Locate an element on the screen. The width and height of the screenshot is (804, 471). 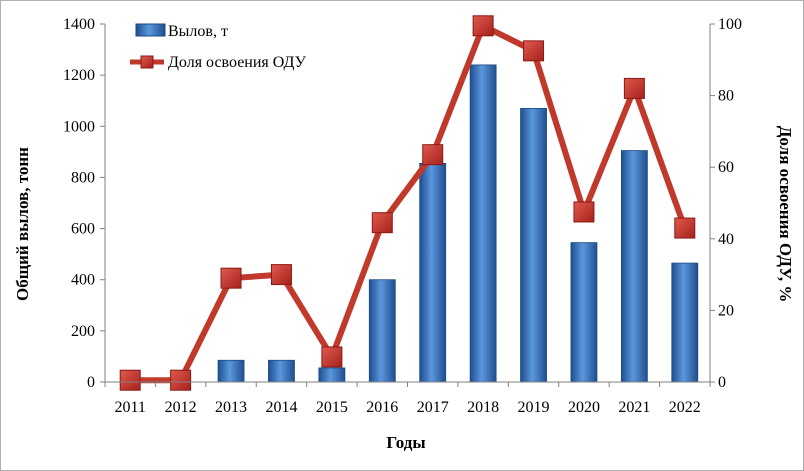
bar-2022 is located at coordinates (685, 322).